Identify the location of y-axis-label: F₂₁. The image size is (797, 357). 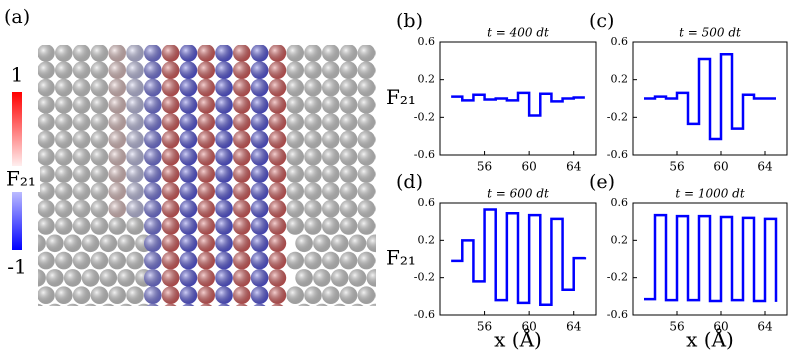
(401, 258).